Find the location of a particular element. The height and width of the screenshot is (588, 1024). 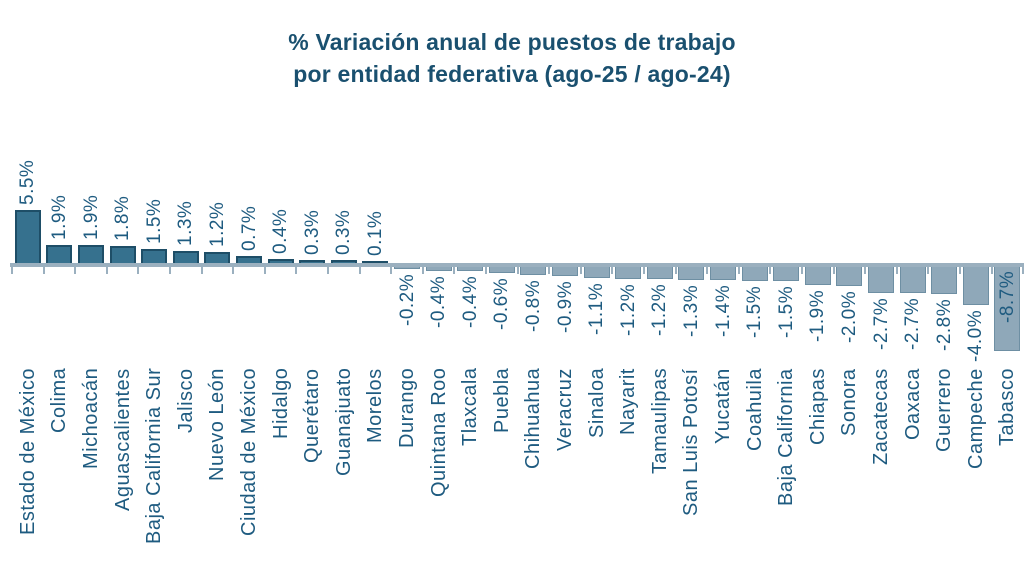

category-label: Guerrero is located at coordinates (944, 409).